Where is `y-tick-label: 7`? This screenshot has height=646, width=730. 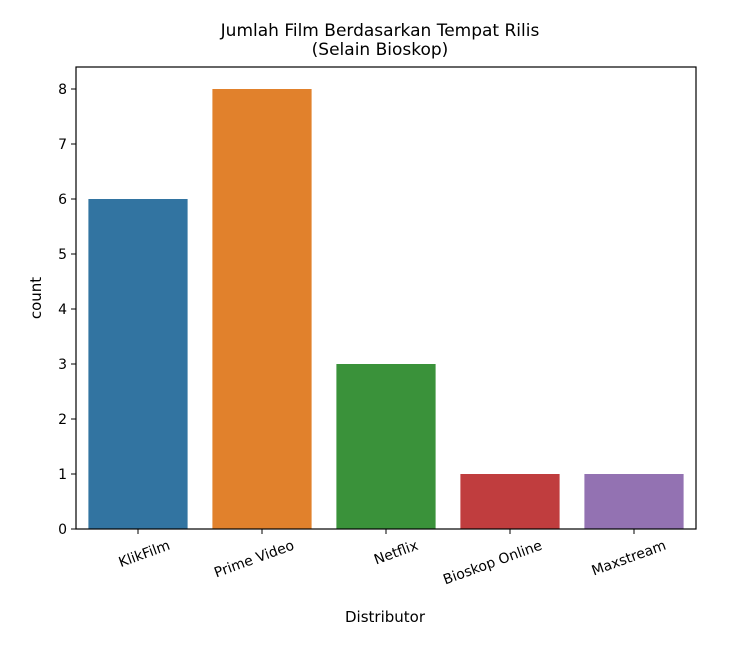
y-tick-label: 7 is located at coordinates (62, 145).